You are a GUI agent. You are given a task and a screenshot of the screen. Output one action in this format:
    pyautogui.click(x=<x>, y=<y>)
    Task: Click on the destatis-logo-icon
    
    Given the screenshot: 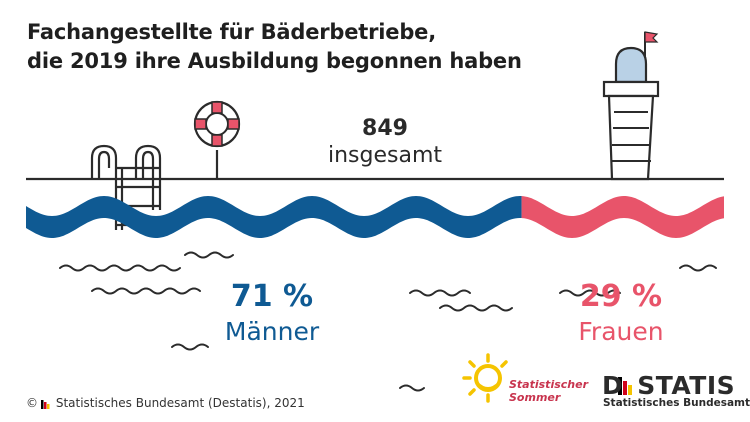 What is the action you would take?
    pyautogui.click(x=625, y=386)
    